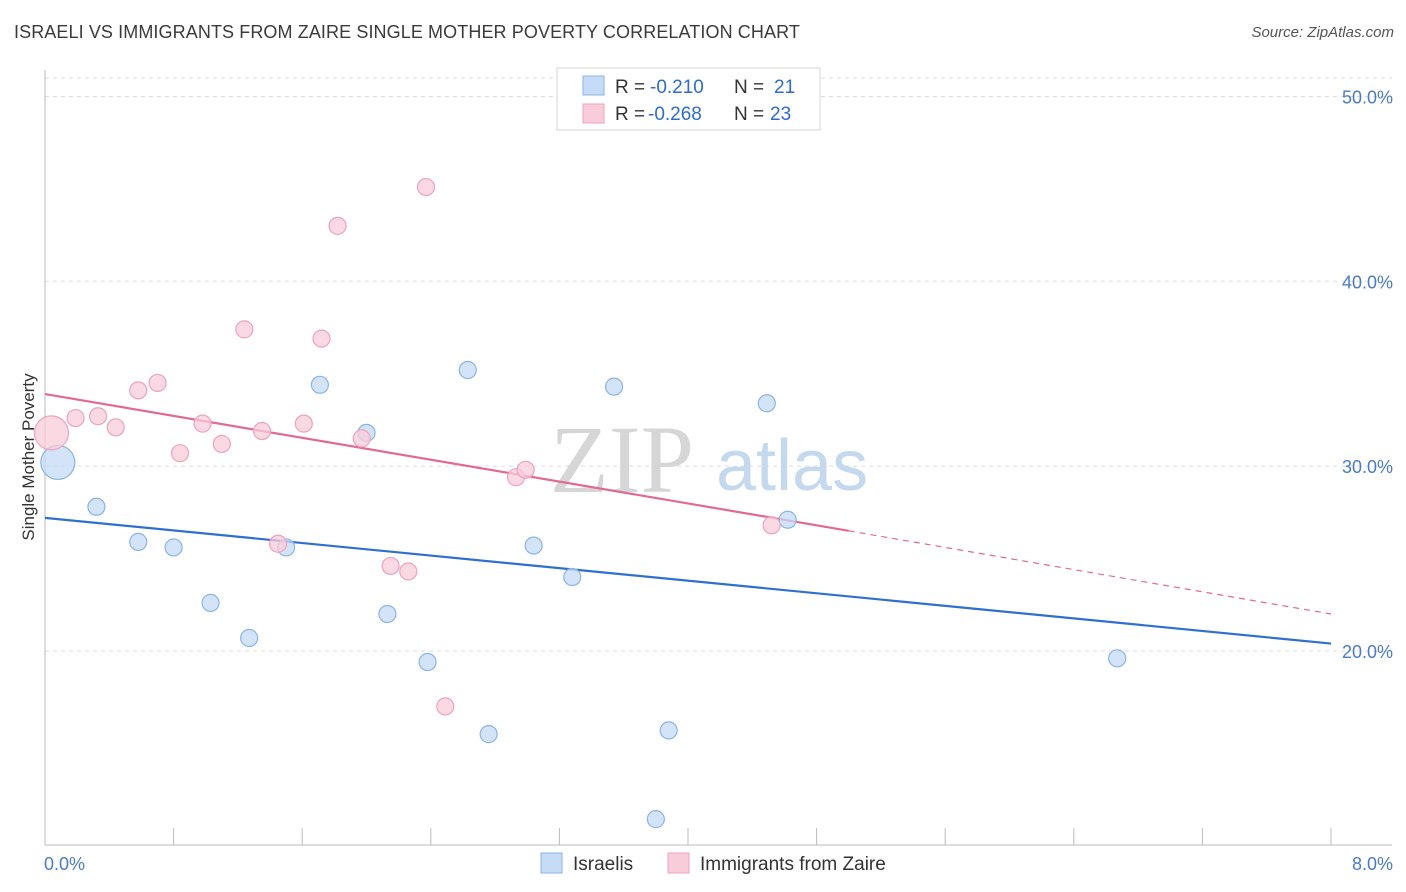 Image resolution: width=1406 pixels, height=892 pixels. What do you see at coordinates (1372, 864) in the screenshot?
I see `x-tick-label-max: 8.0%` at bounding box center [1372, 864].